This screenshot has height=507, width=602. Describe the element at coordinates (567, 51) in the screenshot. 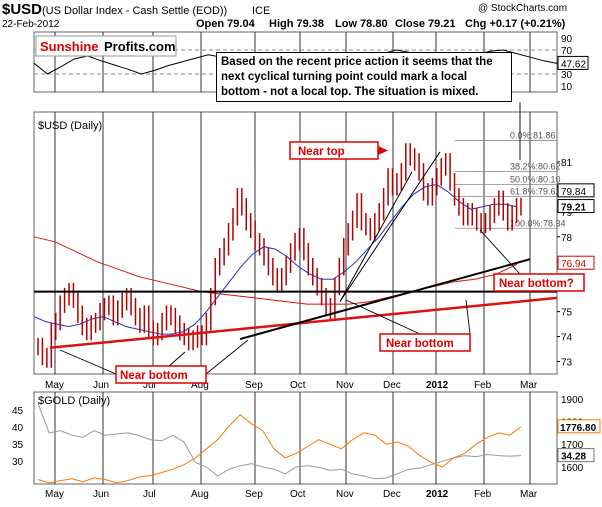

I see `rsi-tick-label: 70` at that location.